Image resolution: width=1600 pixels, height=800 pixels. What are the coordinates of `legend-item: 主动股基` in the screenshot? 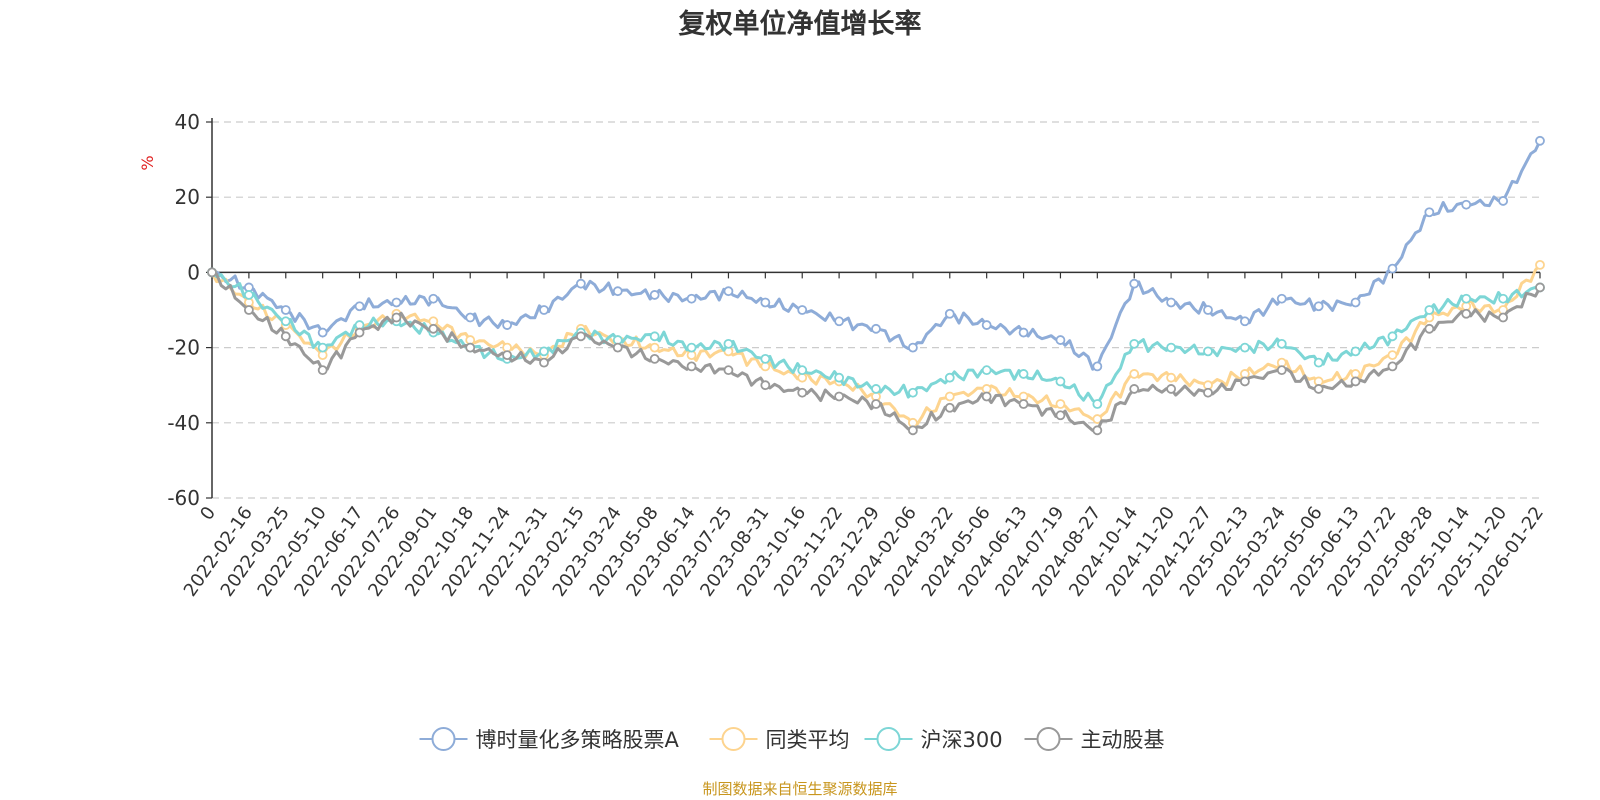 It's located at (1094, 739).